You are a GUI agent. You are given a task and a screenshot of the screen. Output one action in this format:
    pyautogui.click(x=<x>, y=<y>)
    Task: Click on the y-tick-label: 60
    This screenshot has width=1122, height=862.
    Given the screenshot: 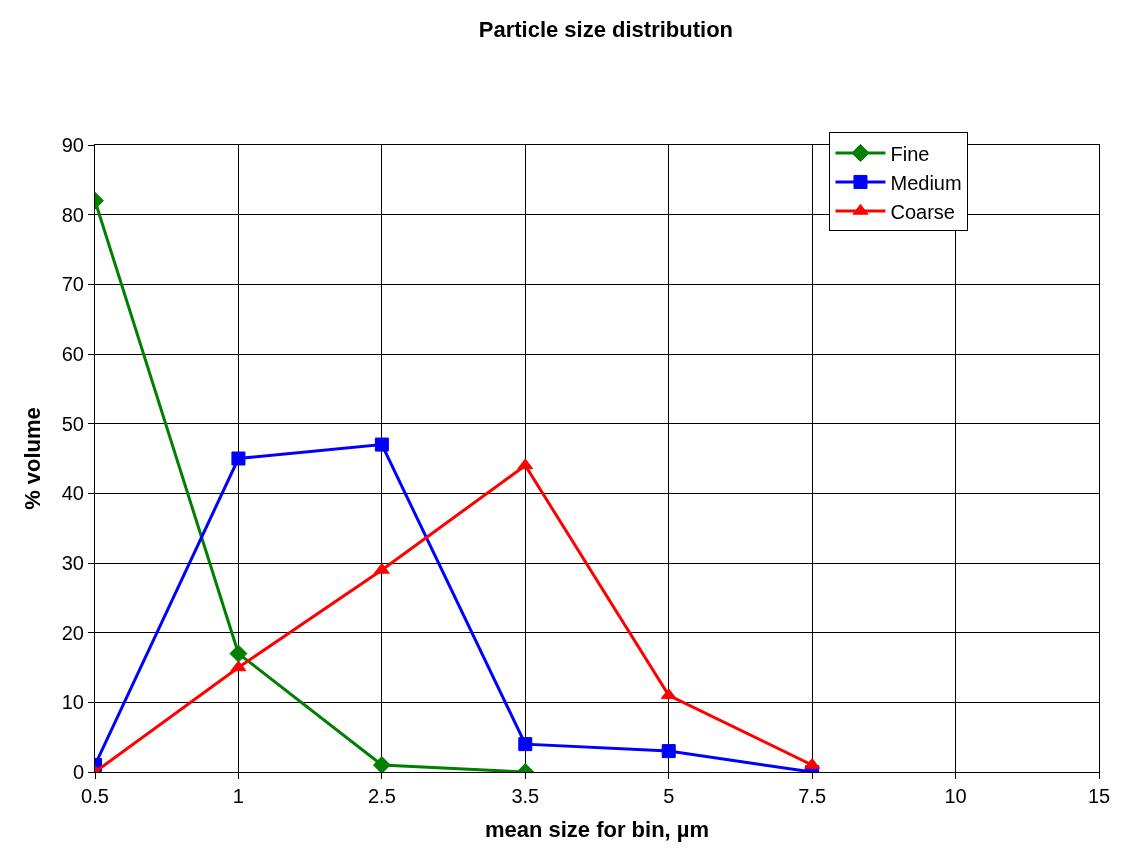 What is the action you would take?
    pyautogui.click(x=72, y=354)
    